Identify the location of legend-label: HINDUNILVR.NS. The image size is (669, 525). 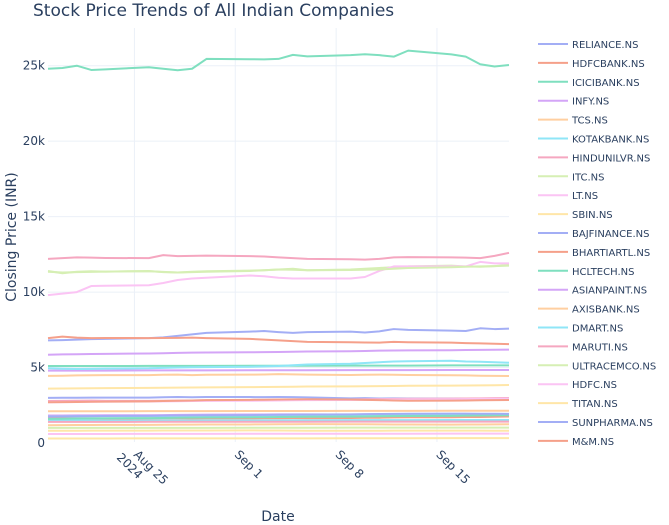
(611, 158).